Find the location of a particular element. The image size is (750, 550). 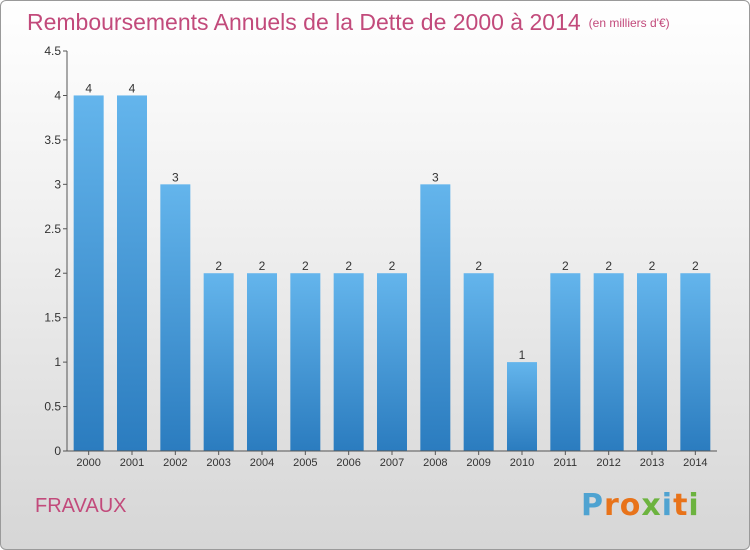

data-label-2003: 2 is located at coordinates (218, 266).